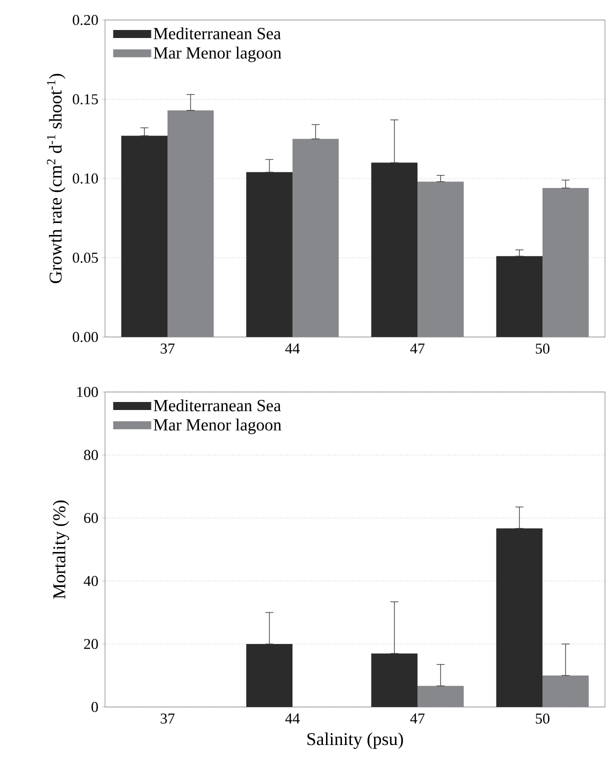  What do you see at coordinates (355, 740) in the screenshot?
I see `x-axis-title: Salinity (psu)` at bounding box center [355, 740].